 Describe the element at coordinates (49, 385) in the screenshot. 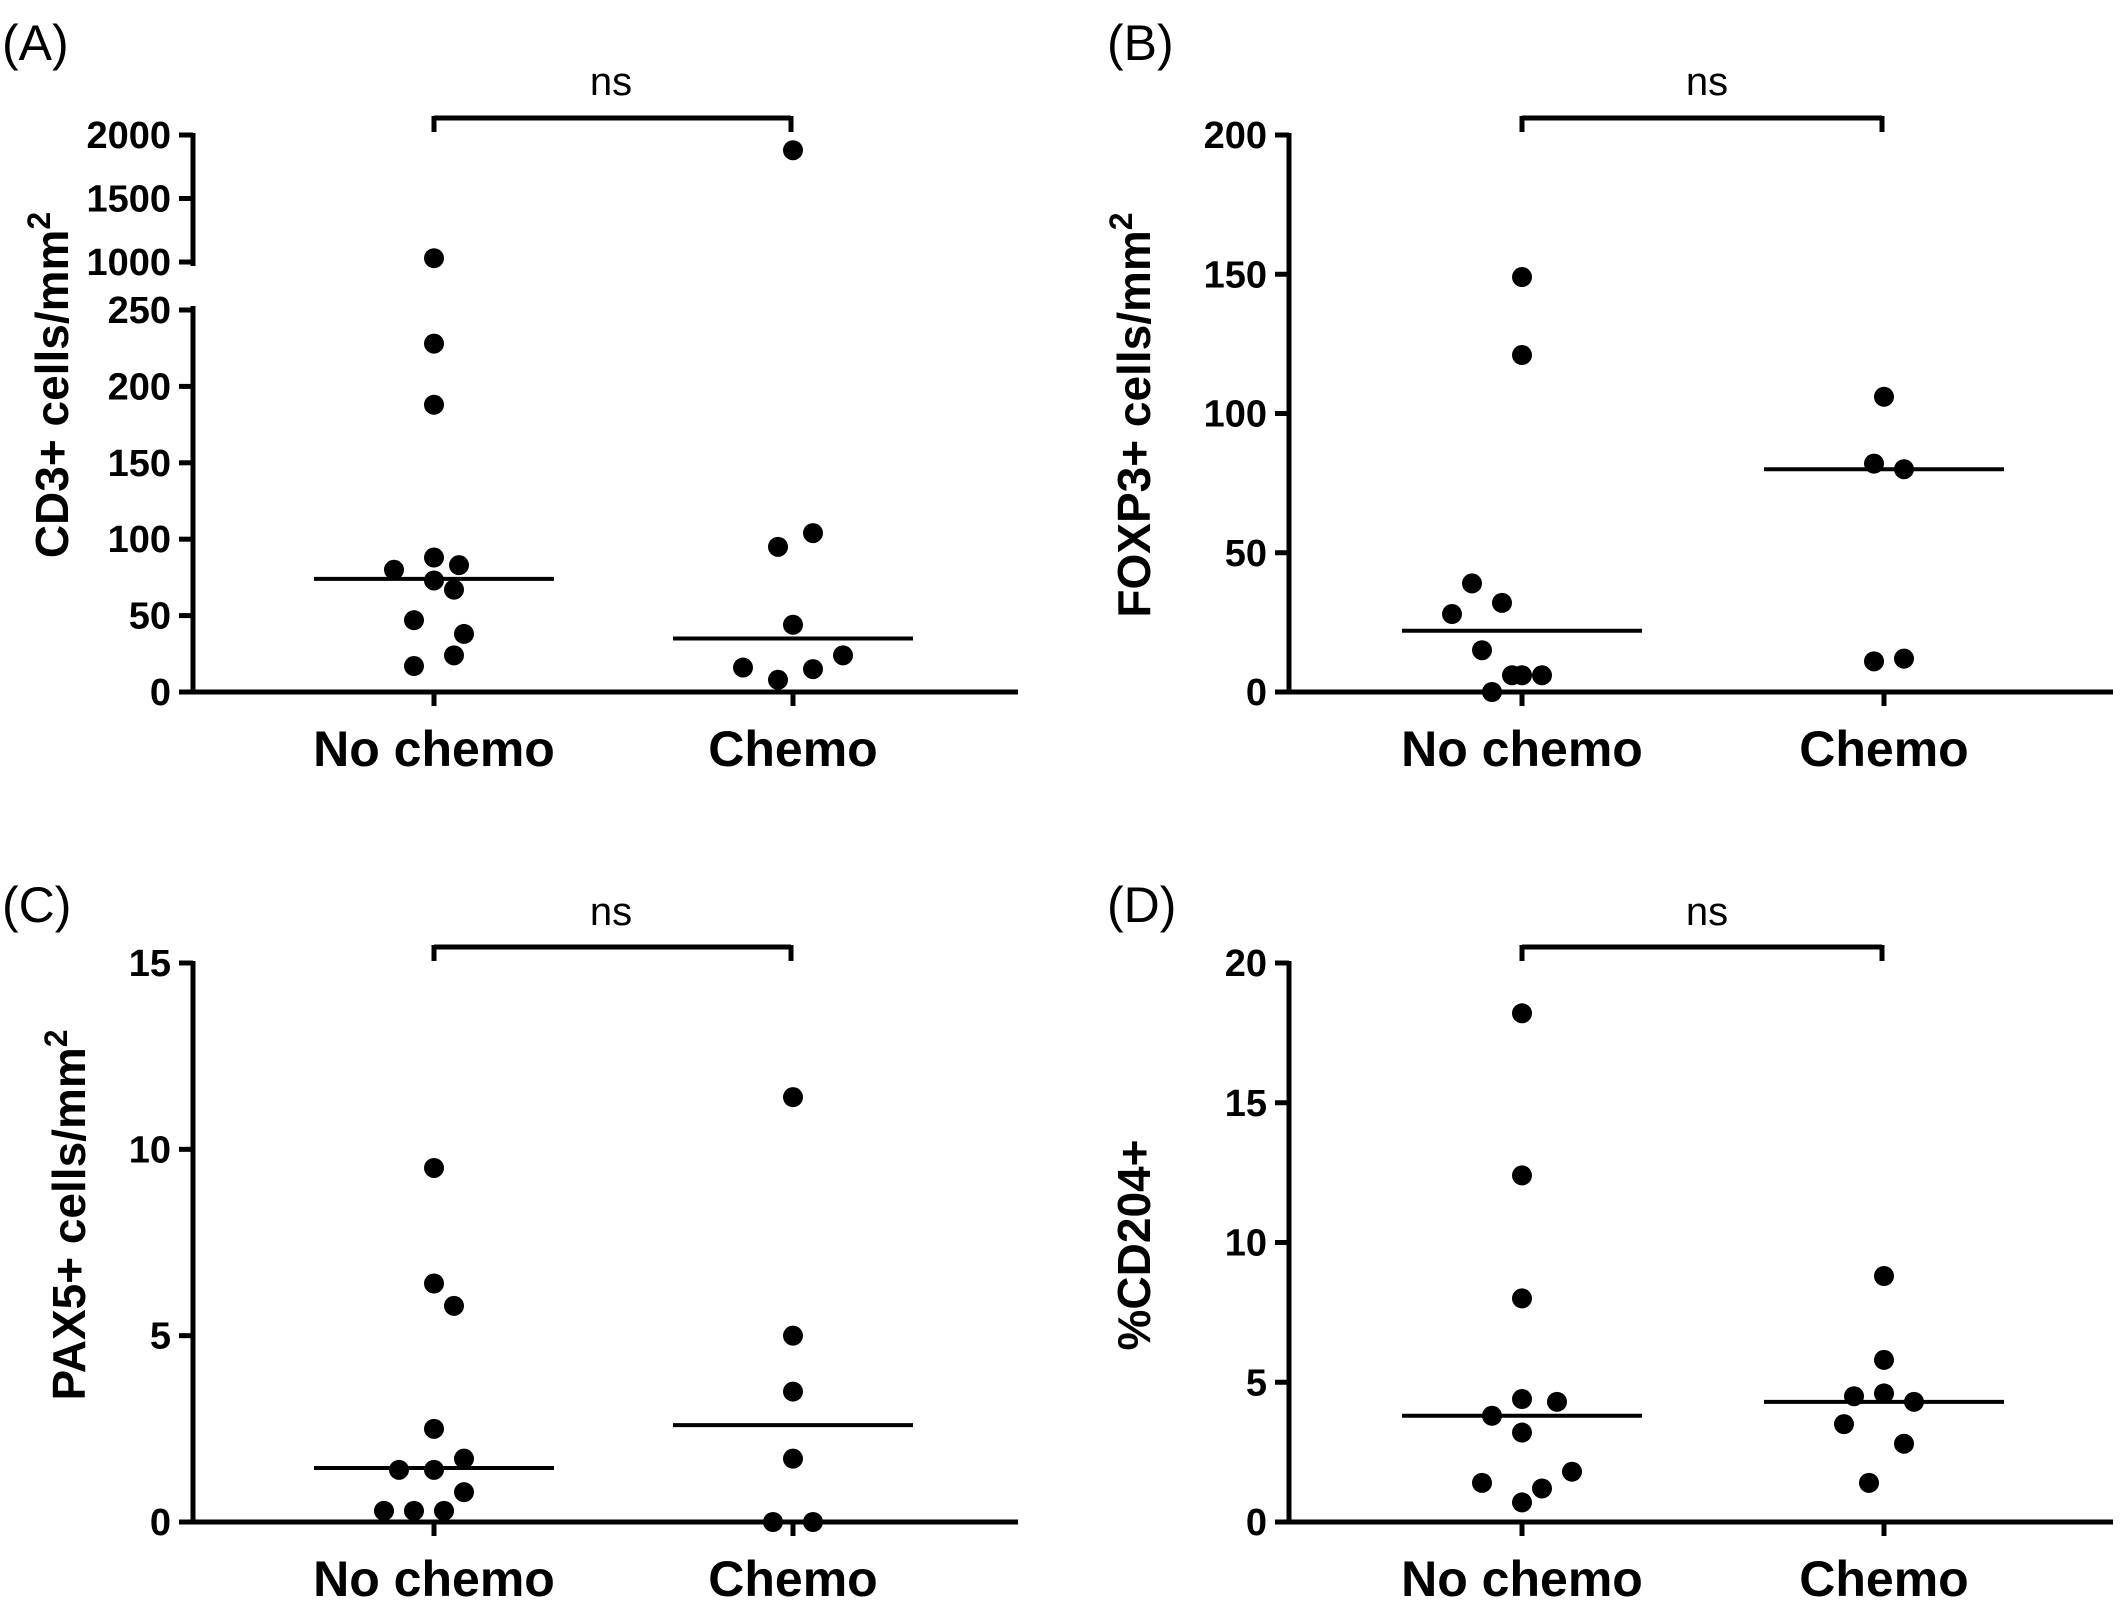

I see `y-axis-title: CD3+ cells/mm2` at that location.